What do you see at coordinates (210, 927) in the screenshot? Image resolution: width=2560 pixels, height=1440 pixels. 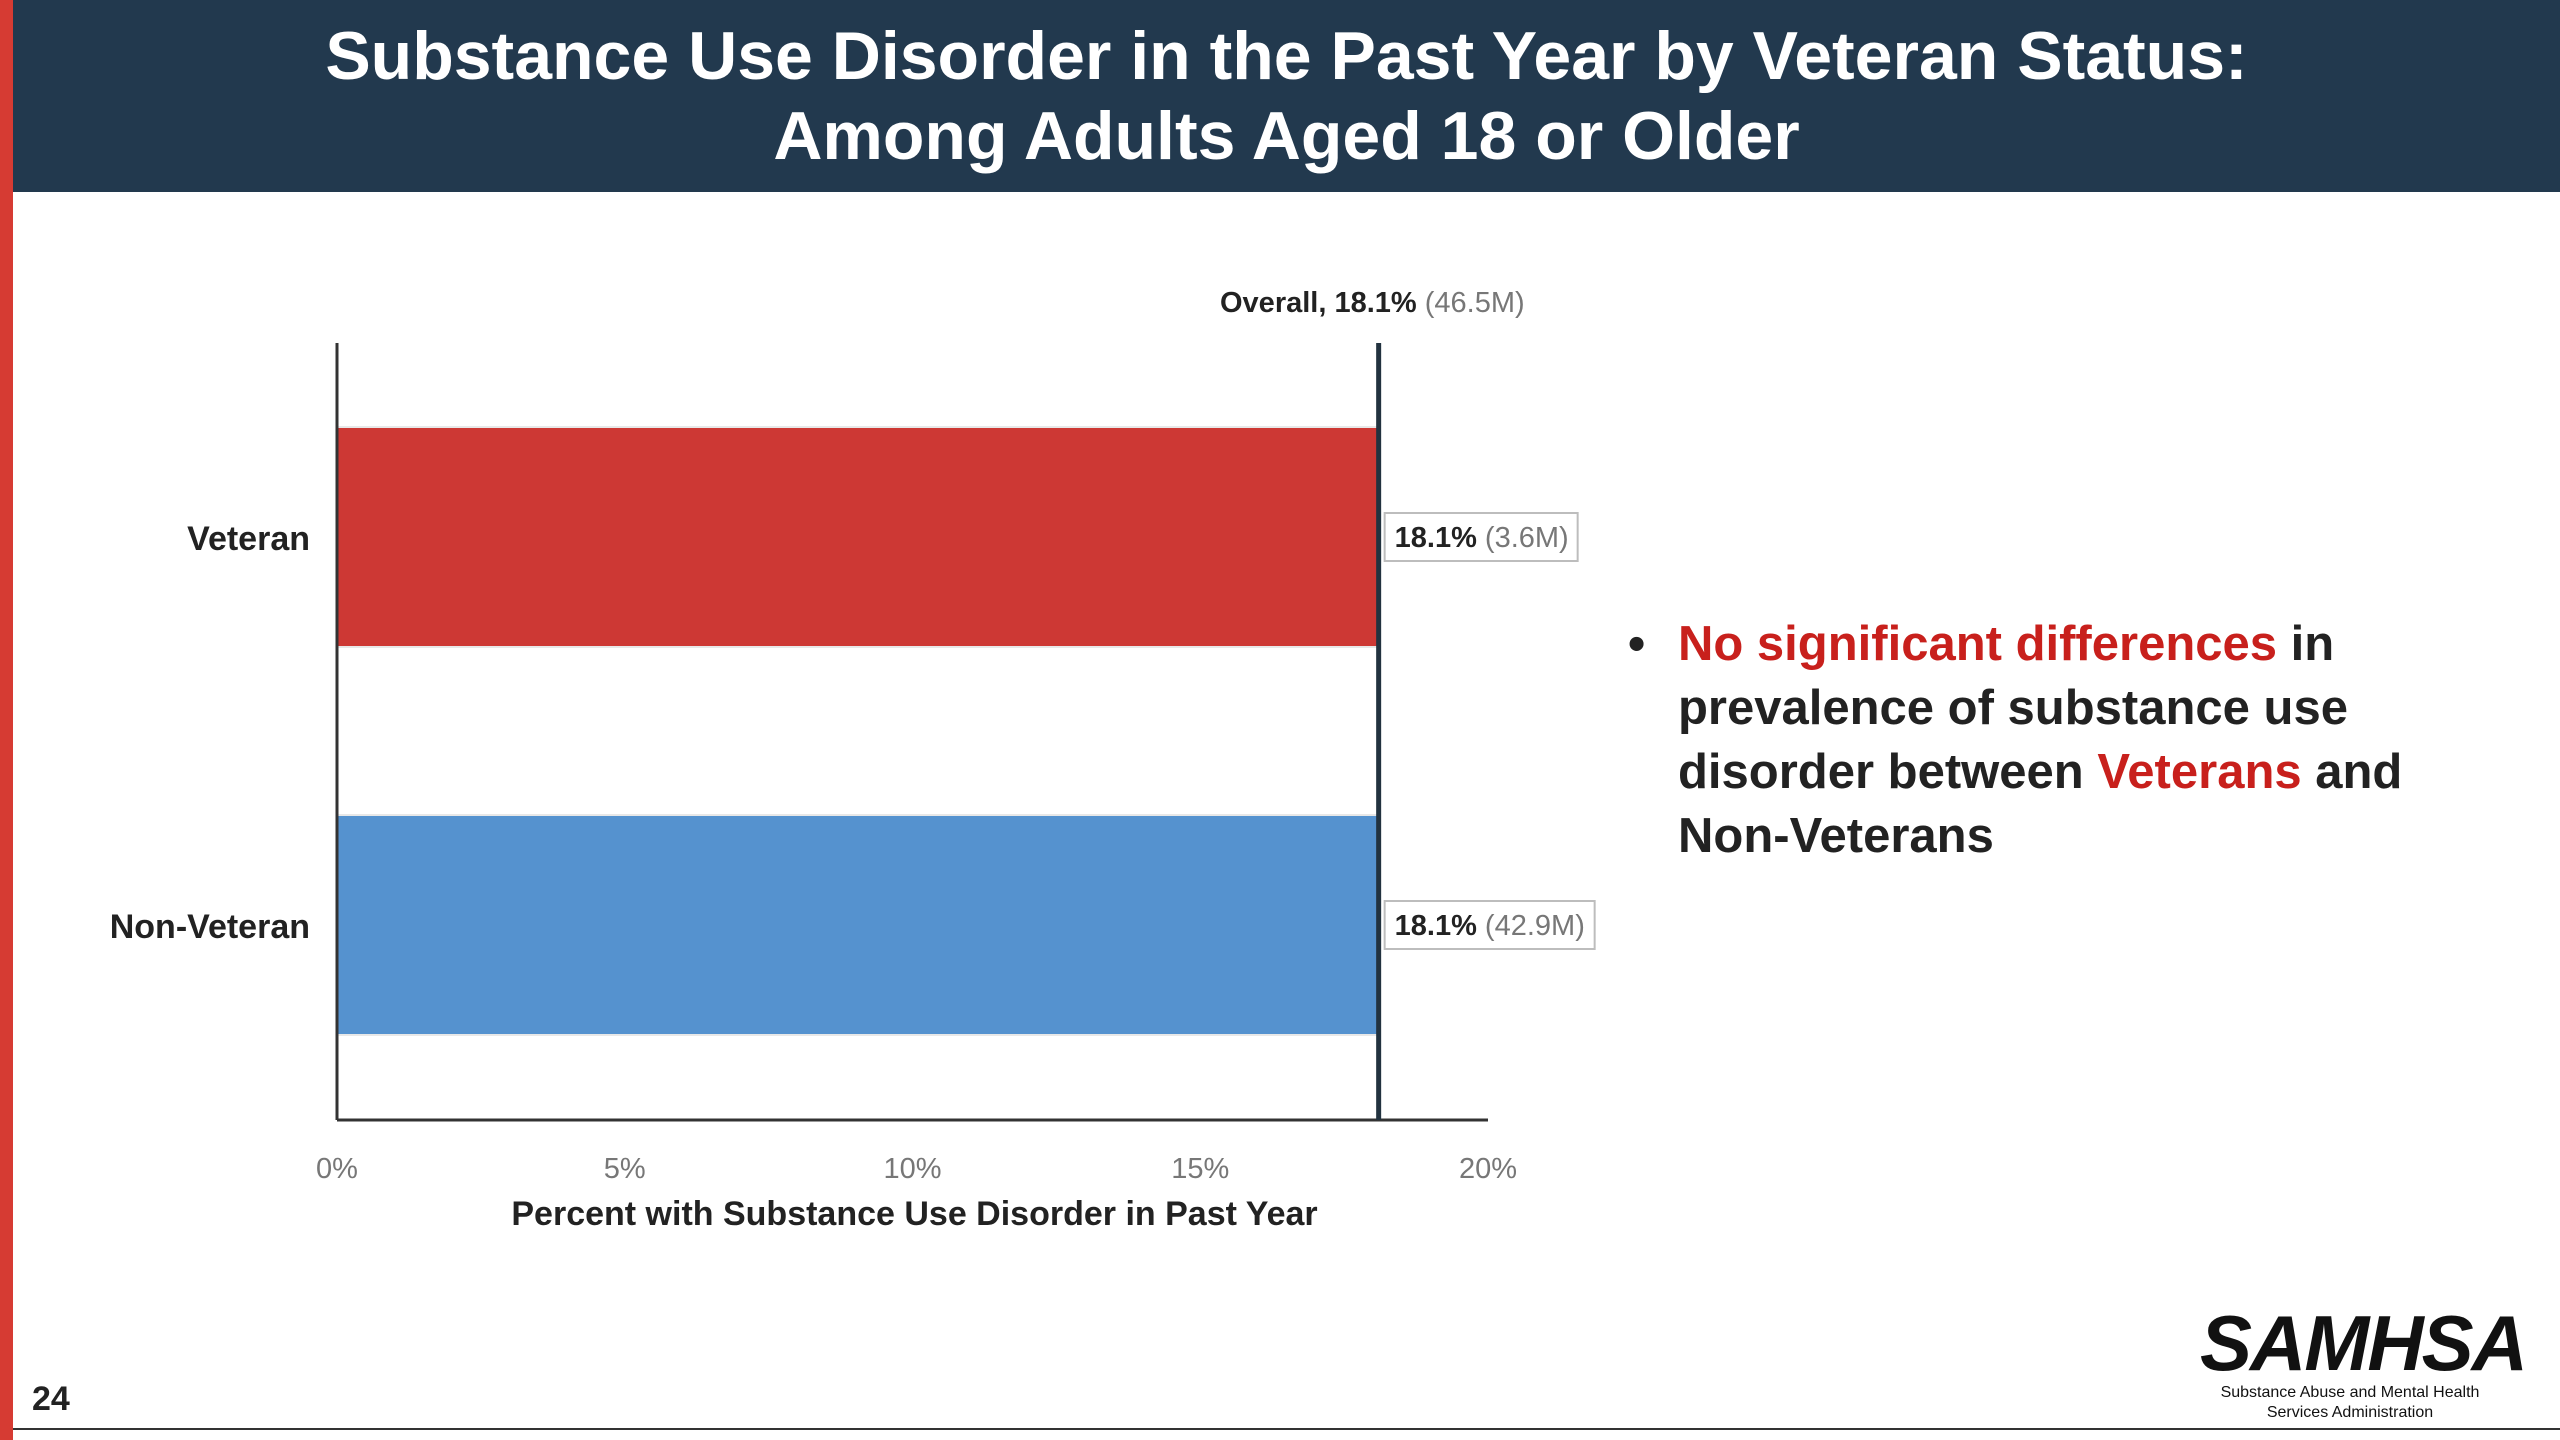 I see `category-label-non-veteran: Non-Veteran` at bounding box center [210, 927].